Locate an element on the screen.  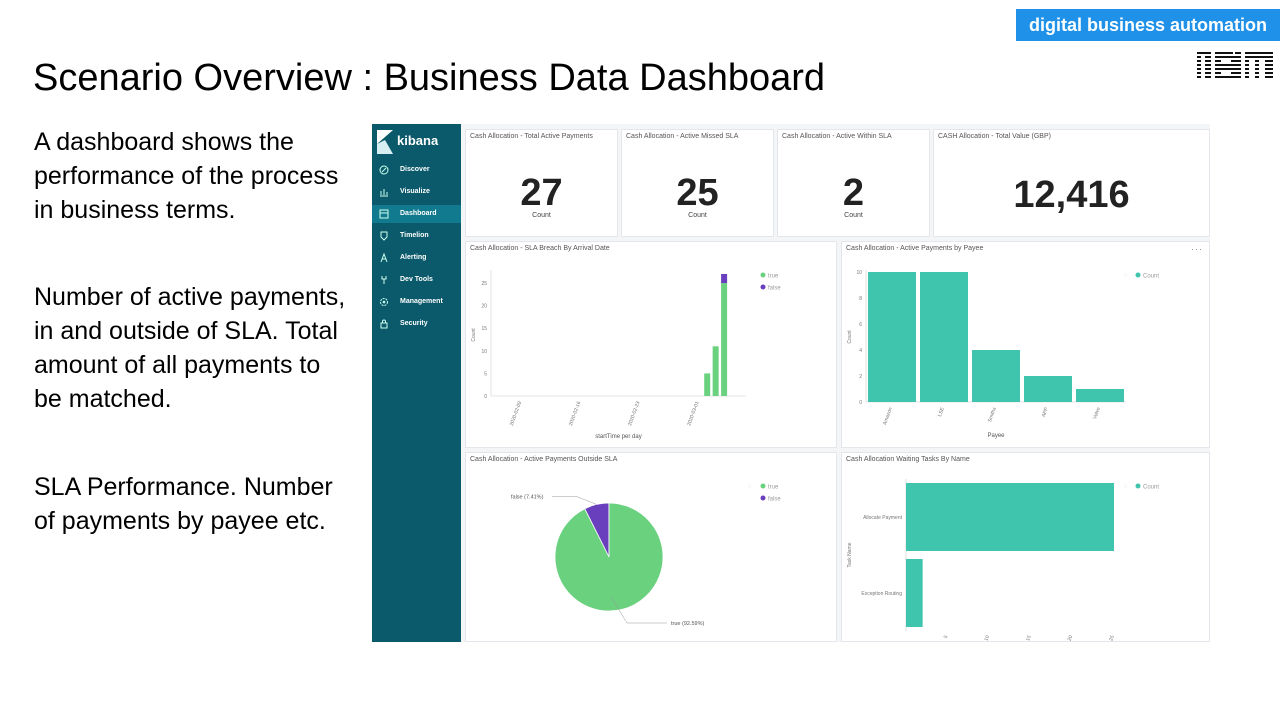
y-tick-label: 20 is located at coordinates (484, 307).